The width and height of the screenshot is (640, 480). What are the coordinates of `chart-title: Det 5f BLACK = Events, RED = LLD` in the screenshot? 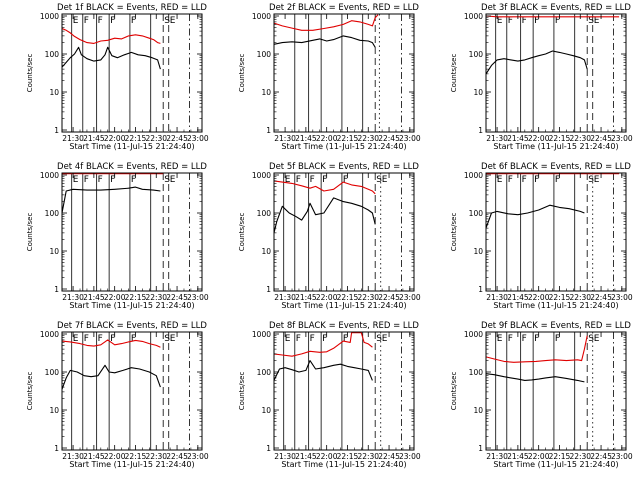 It's located at (344, 167).